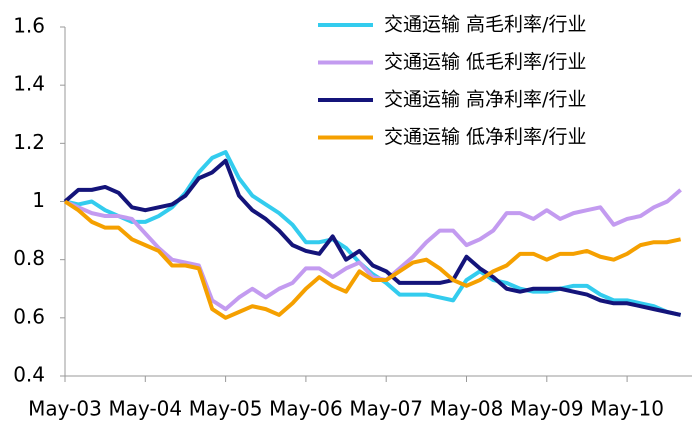 This screenshot has height=429, width=699. Describe the element at coordinates (485, 137) in the screenshot. I see `legend-label: 交通运输 低净利率/行业` at that location.